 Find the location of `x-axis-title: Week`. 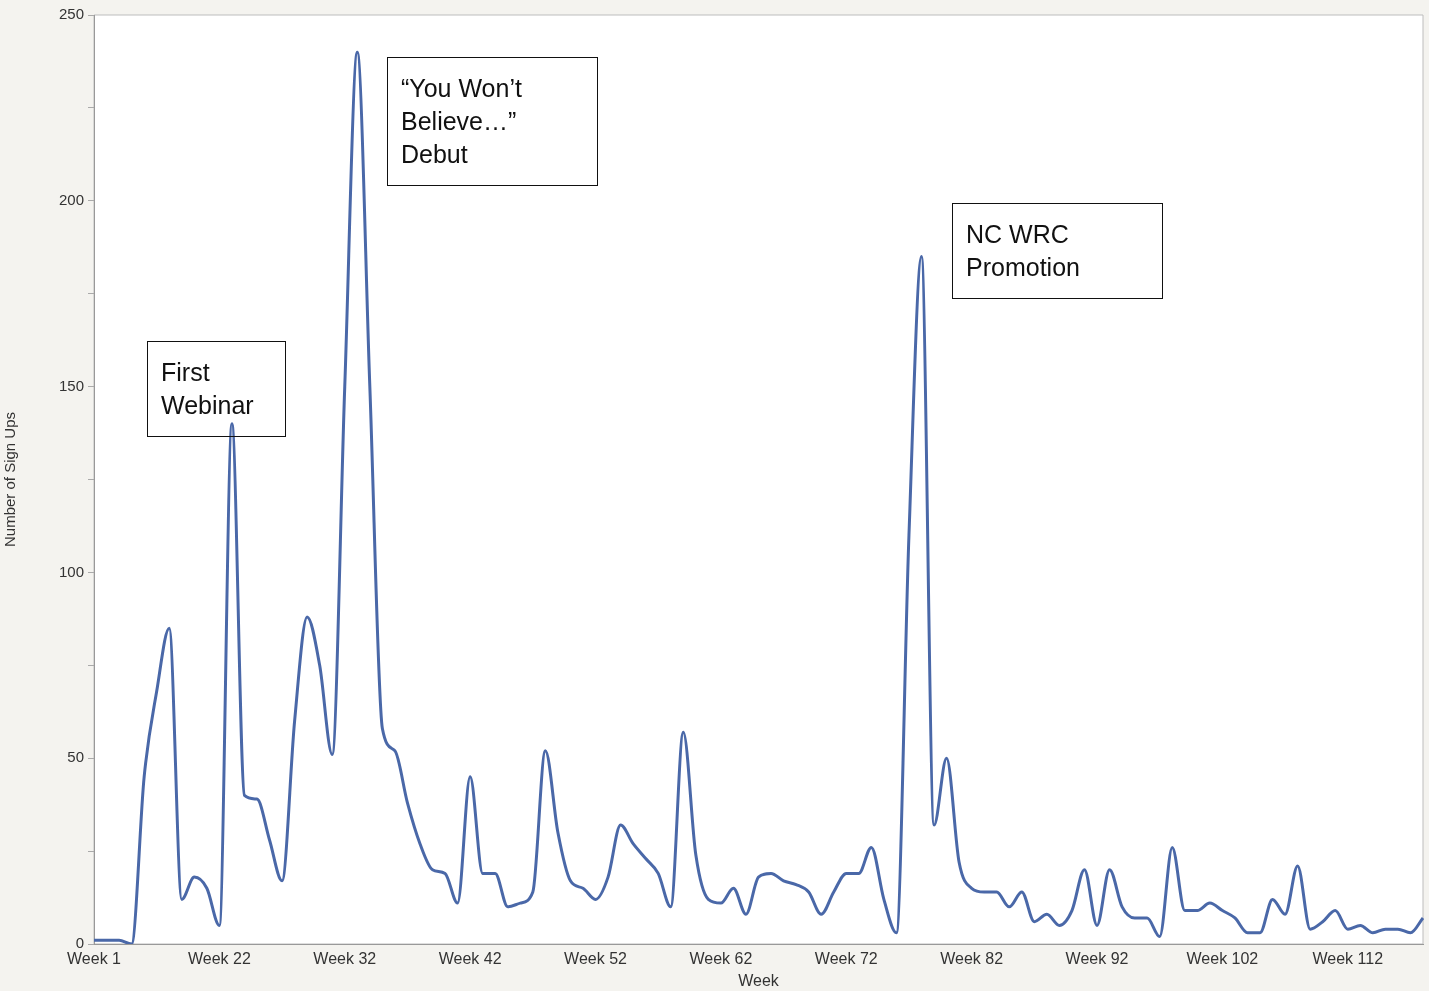

x-axis-title: Week is located at coordinates (759, 980).